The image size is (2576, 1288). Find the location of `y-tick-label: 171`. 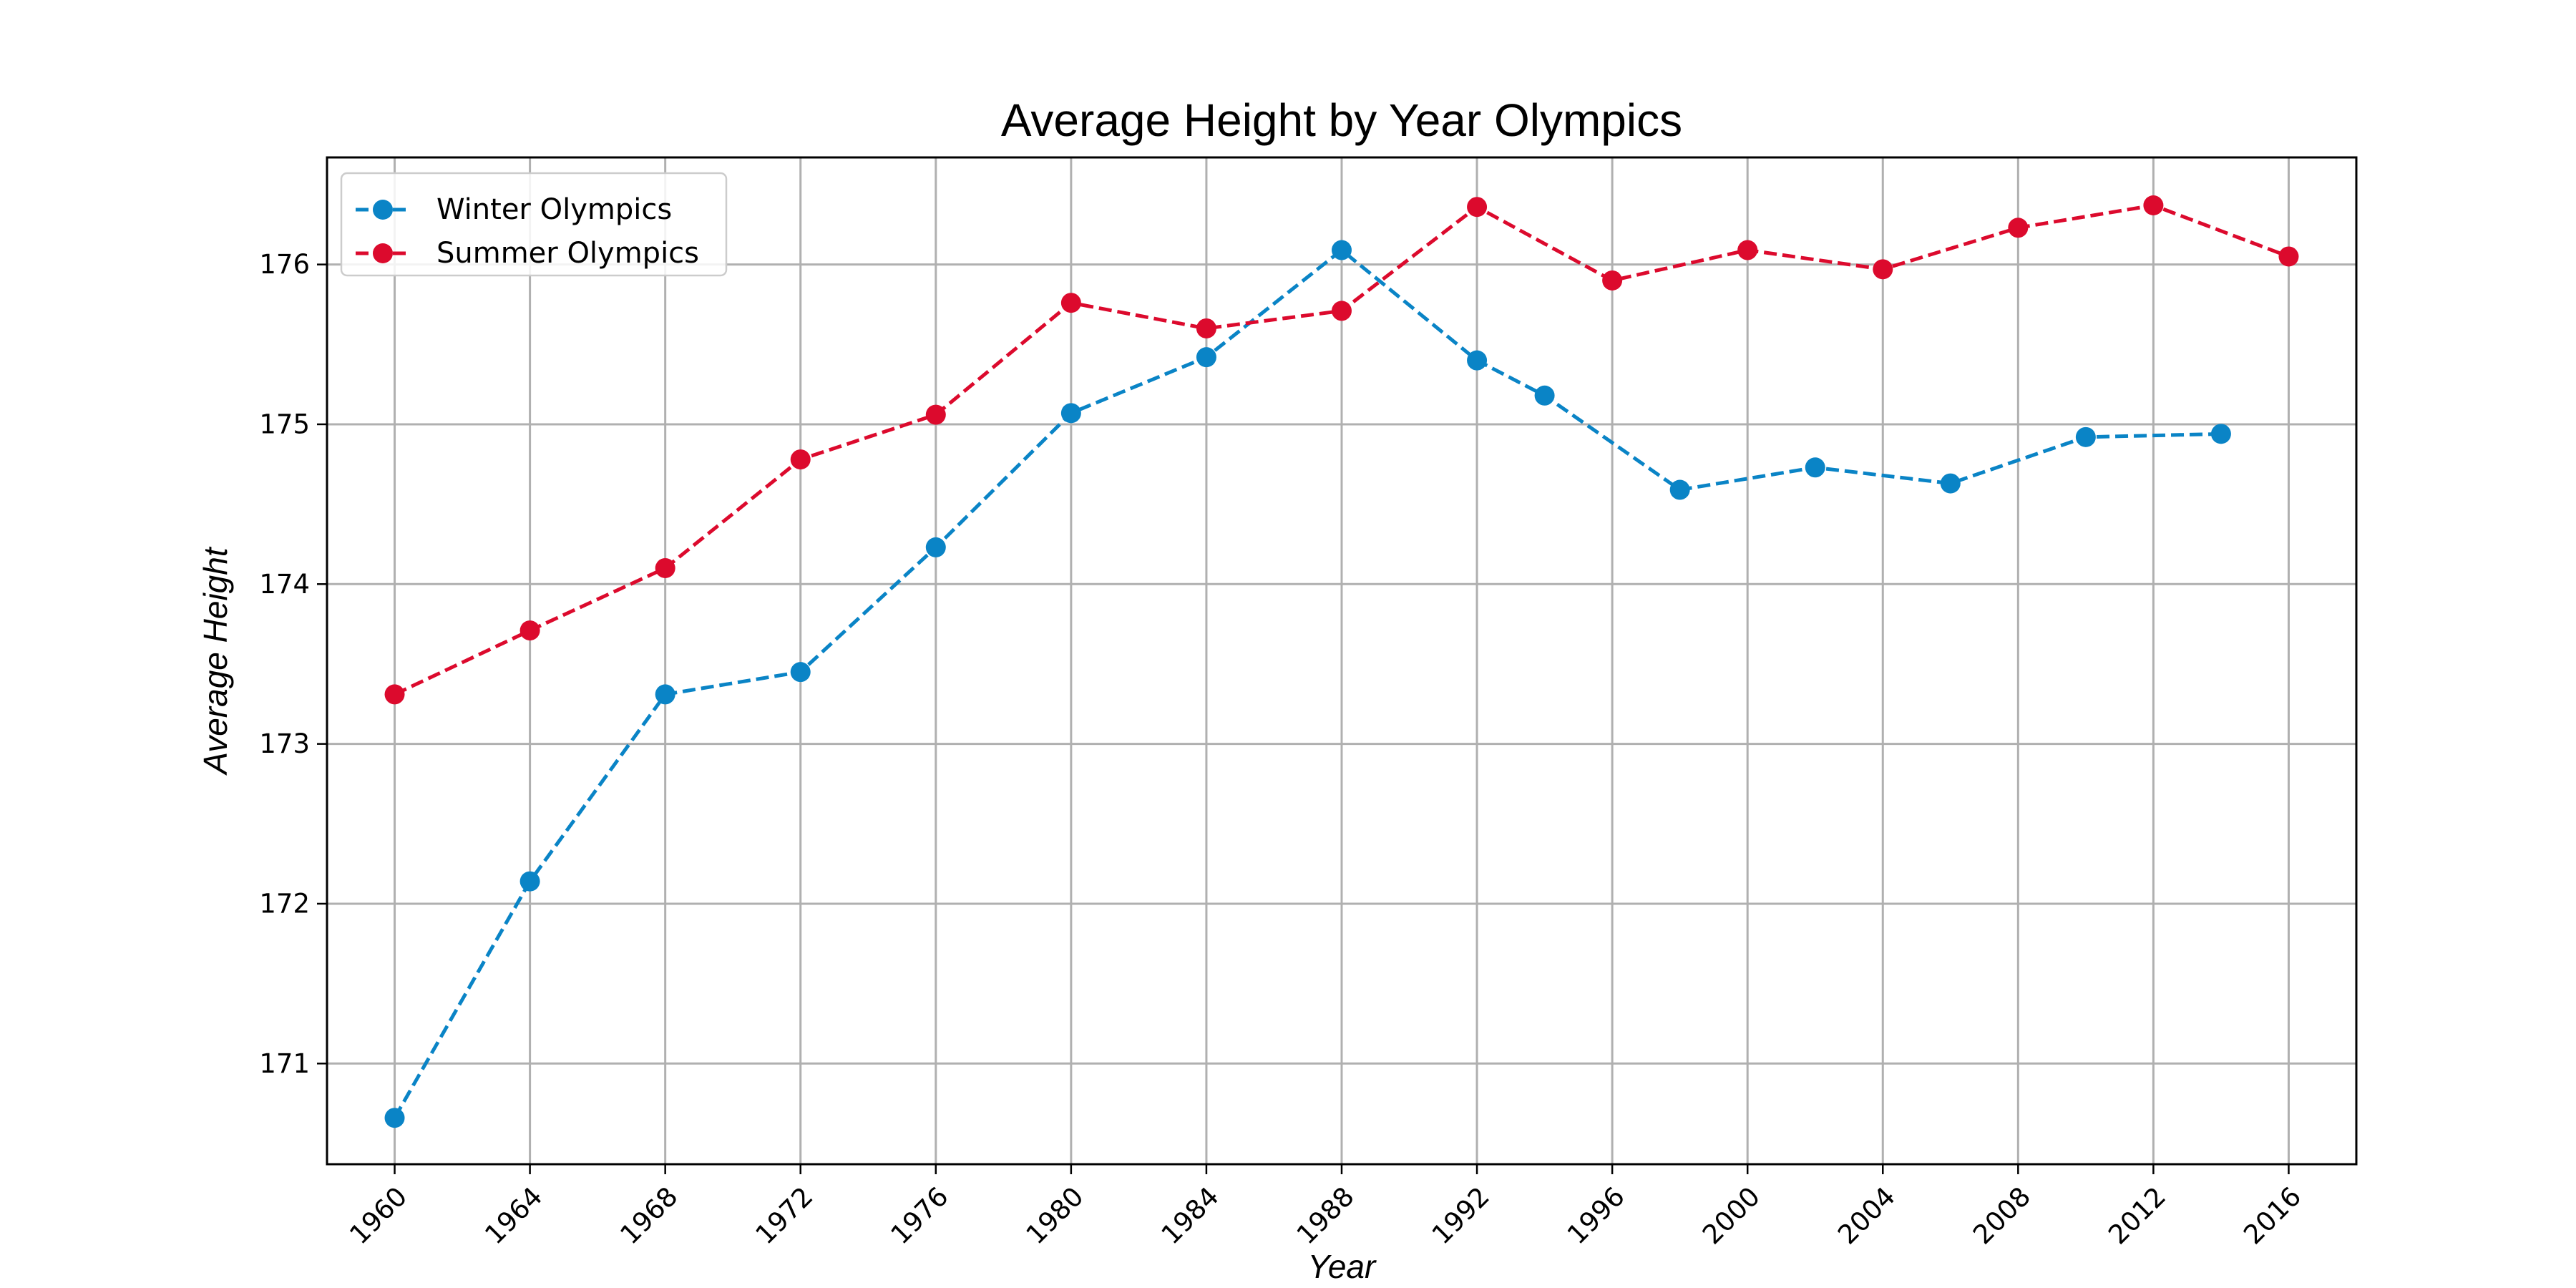

y-tick-label: 171 is located at coordinates (284, 1063).